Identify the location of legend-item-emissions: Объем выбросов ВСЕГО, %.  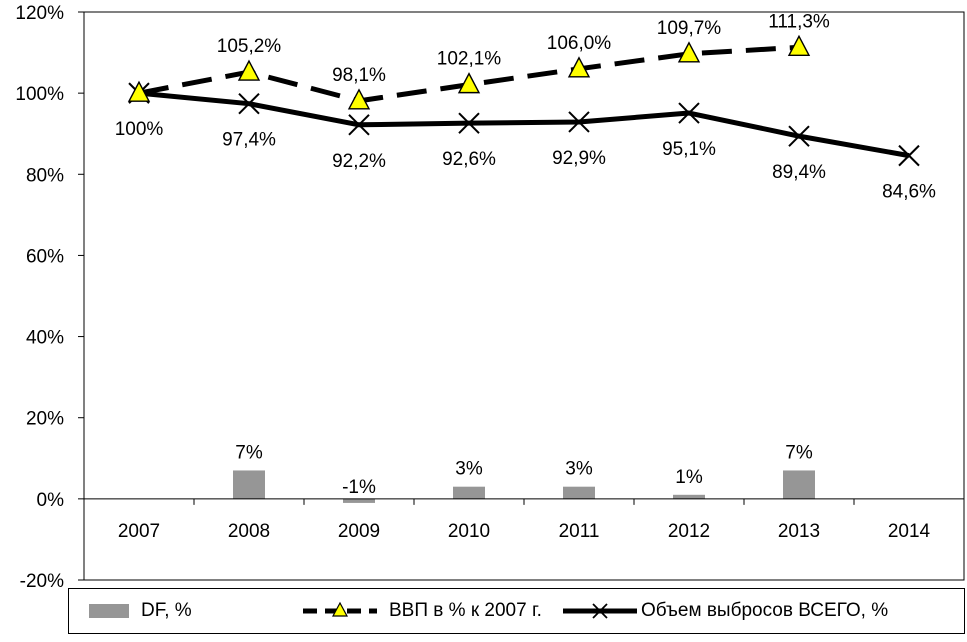
(724, 611).